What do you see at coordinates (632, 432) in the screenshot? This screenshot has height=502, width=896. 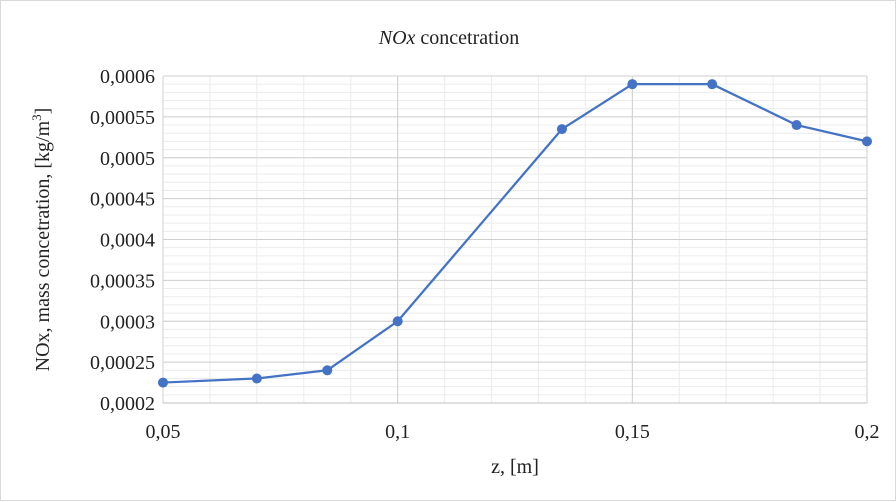 I see `x-tick-label: 0,15` at bounding box center [632, 432].